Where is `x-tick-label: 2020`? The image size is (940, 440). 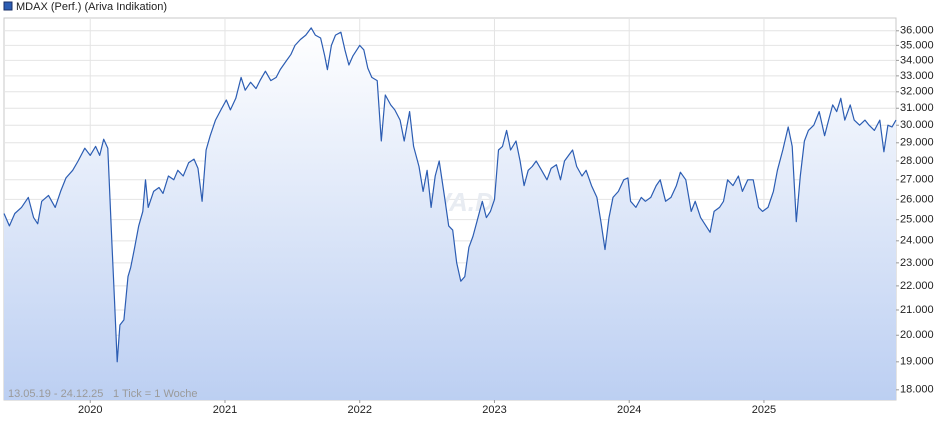
x-tick-label: 2020 is located at coordinates (90, 410).